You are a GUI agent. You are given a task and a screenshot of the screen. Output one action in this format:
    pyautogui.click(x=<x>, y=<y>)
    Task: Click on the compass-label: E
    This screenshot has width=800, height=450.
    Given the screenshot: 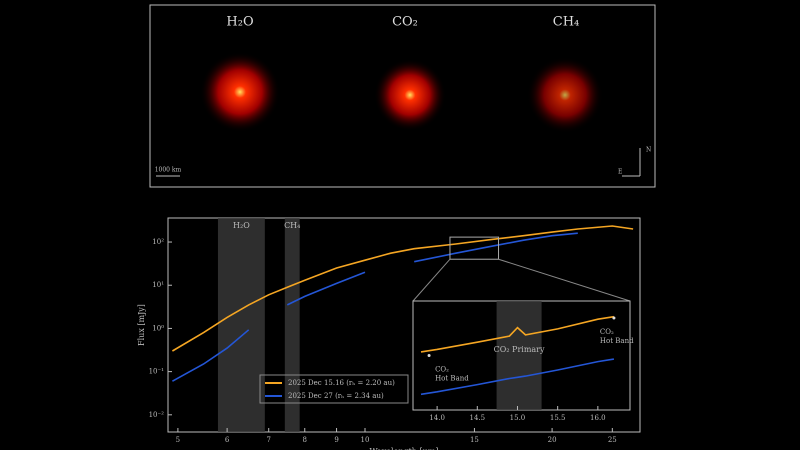 What is the action you would take?
    pyautogui.click(x=620, y=172)
    